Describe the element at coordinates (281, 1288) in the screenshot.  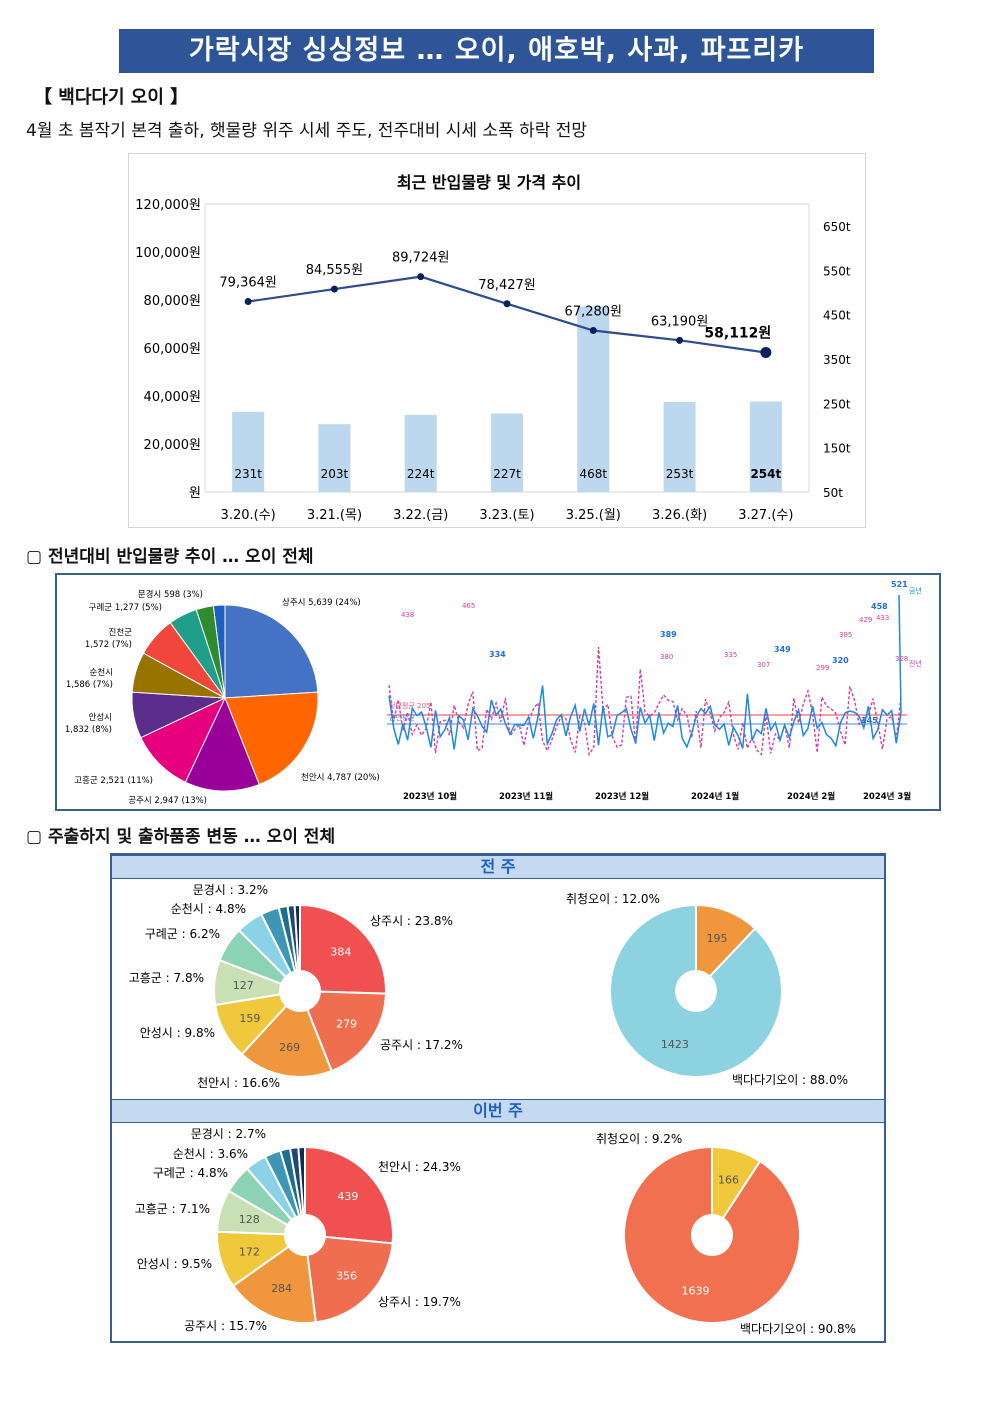
I see `donut-value: 284` at that location.